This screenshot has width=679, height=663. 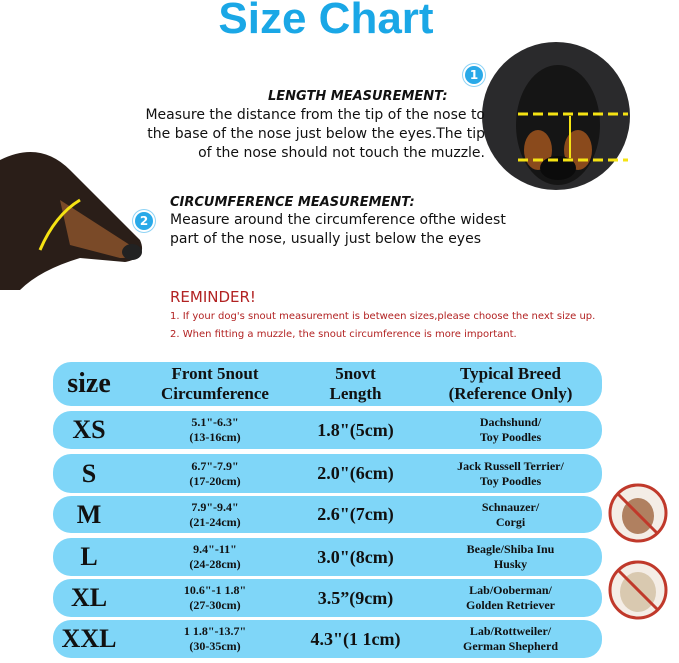 What do you see at coordinates (355, 373) in the screenshot?
I see `header-text: 5novt` at bounding box center [355, 373].